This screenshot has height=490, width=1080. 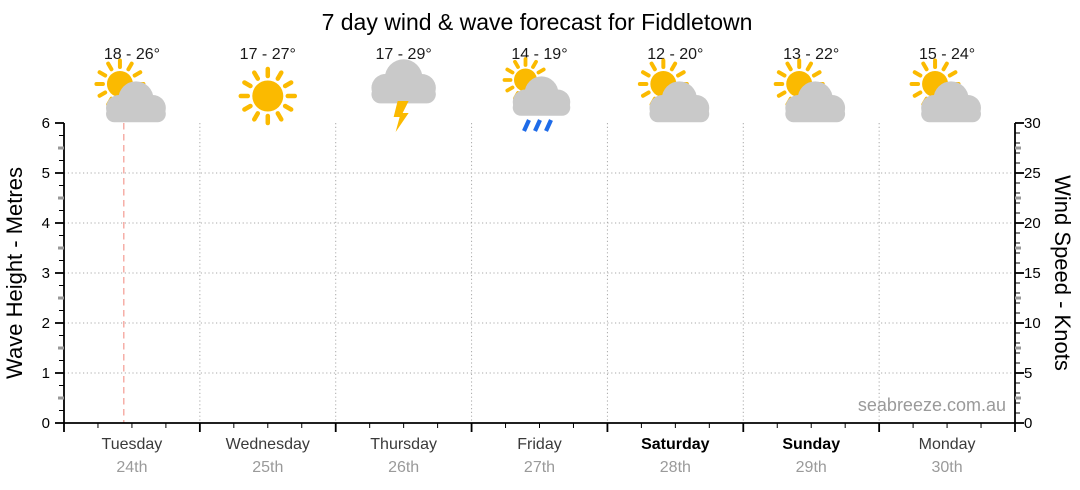 What do you see at coordinates (401, 116) in the screenshot?
I see `lightning-bolt` at bounding box center [401, 116].